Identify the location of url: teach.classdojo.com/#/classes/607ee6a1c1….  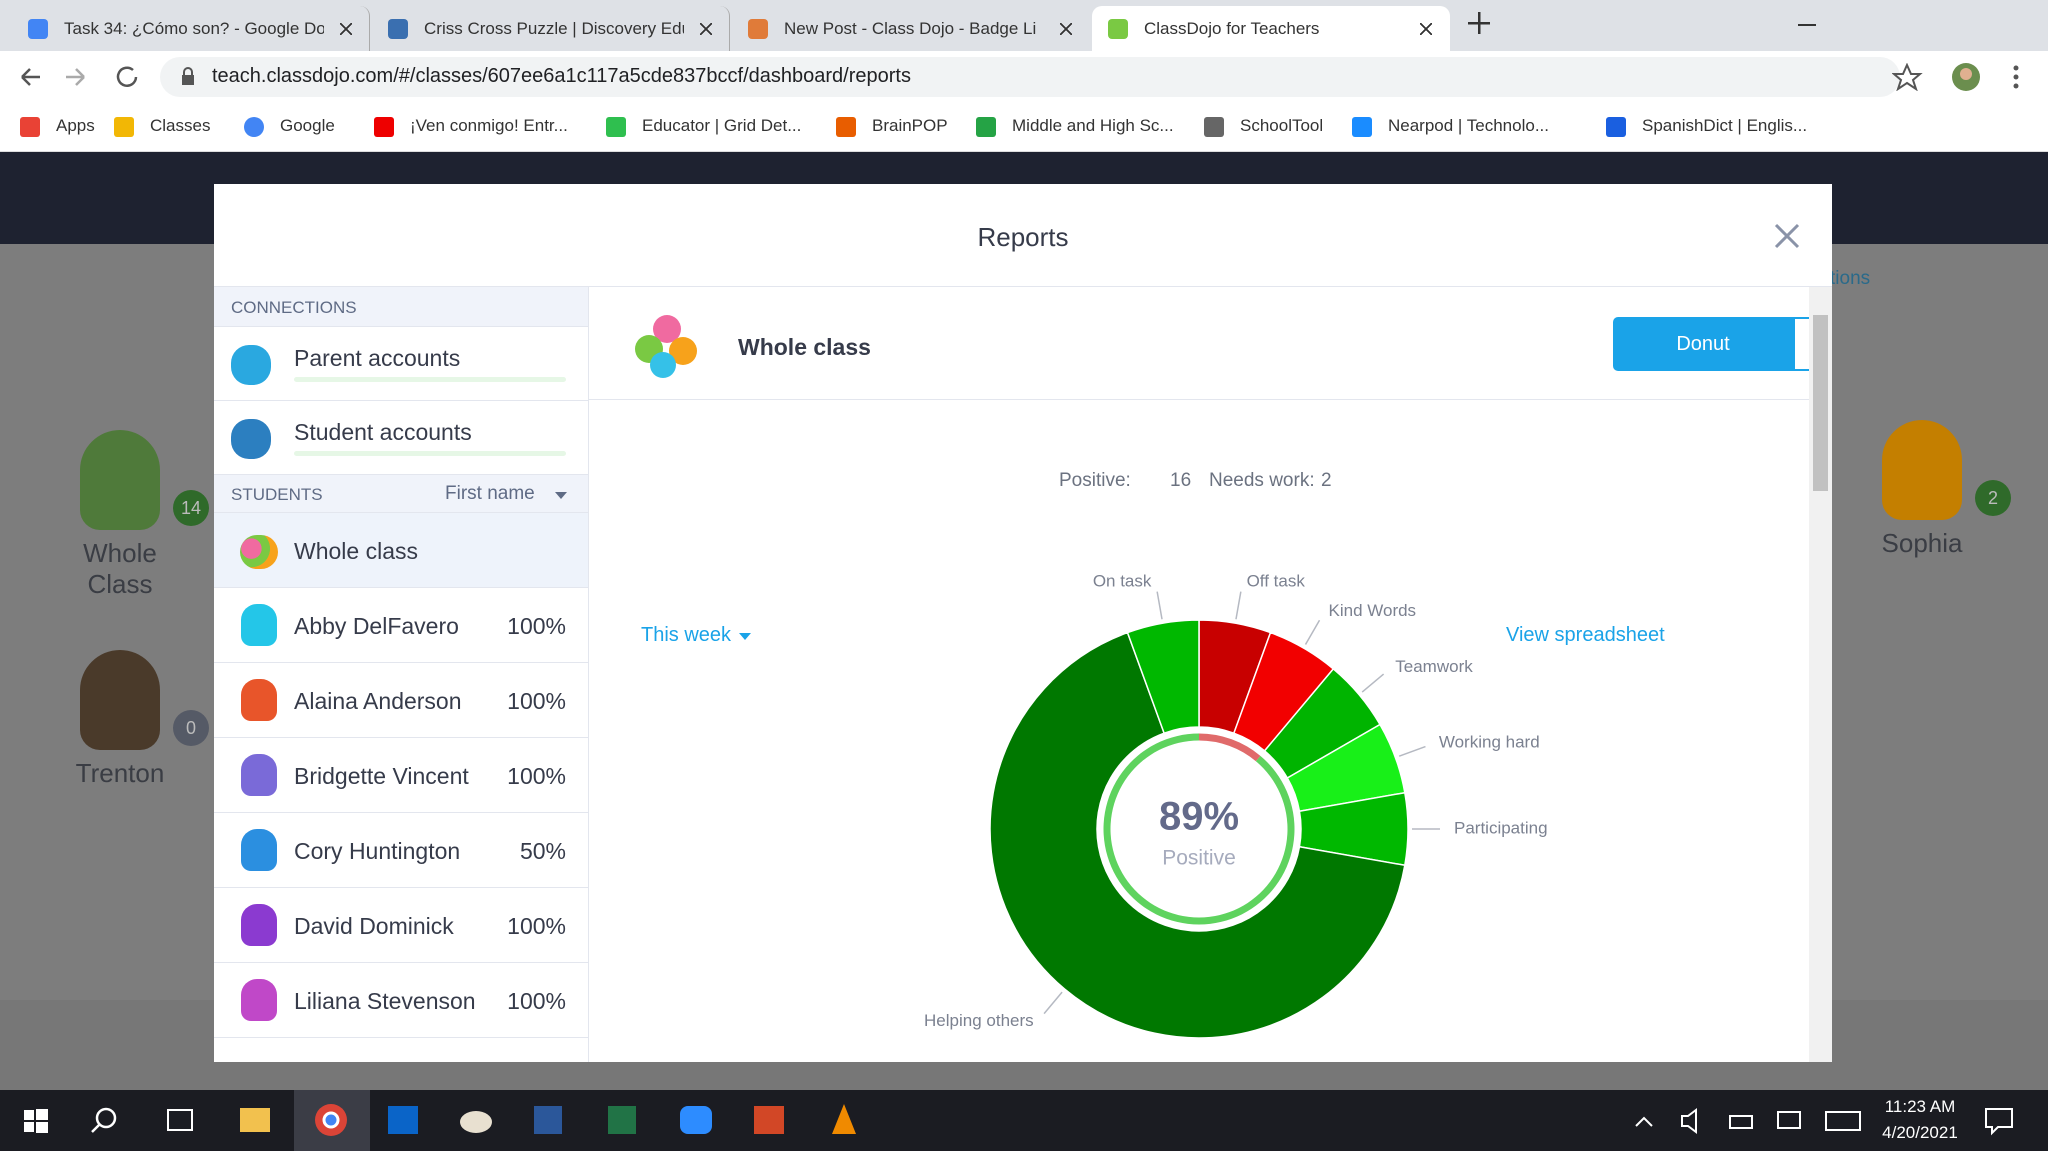
(561, 76).